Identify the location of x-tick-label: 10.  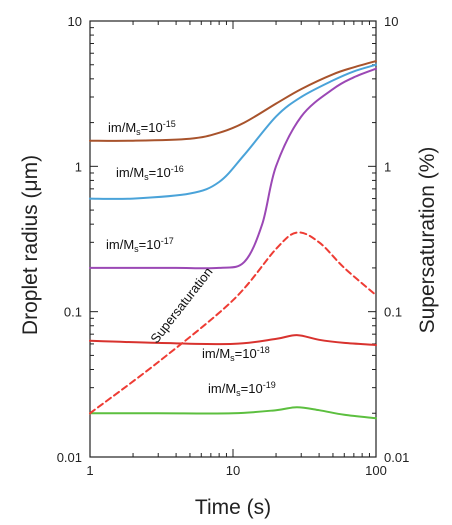
(233, 470).